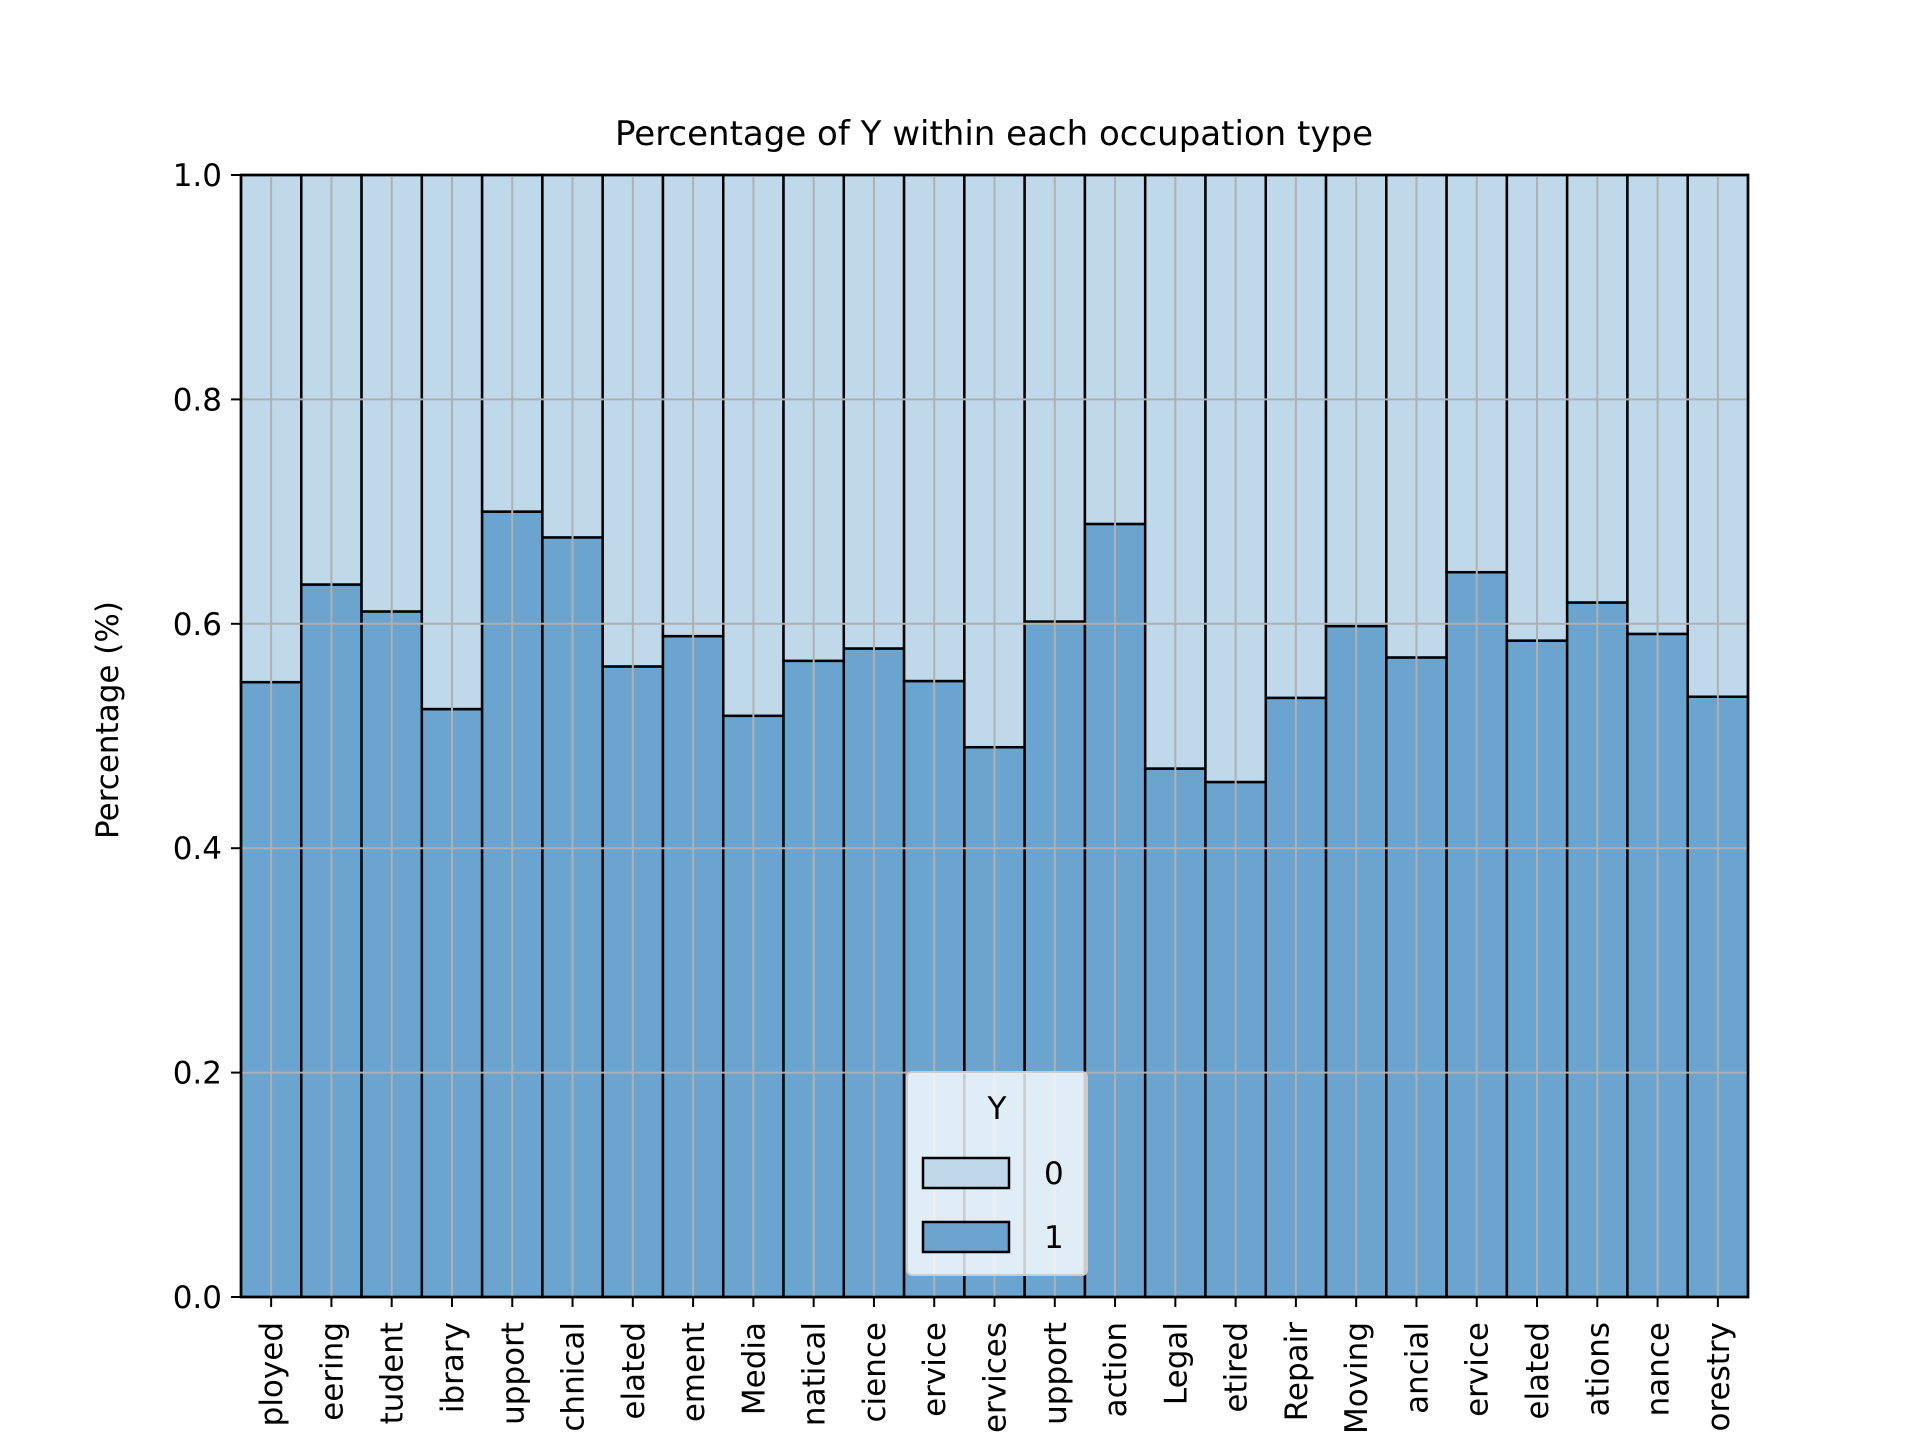  What do you see at coordinates (332, 1371) in the screenshot?
I see `x-tick-label-1: eering` at bounding box center [332, 1371].